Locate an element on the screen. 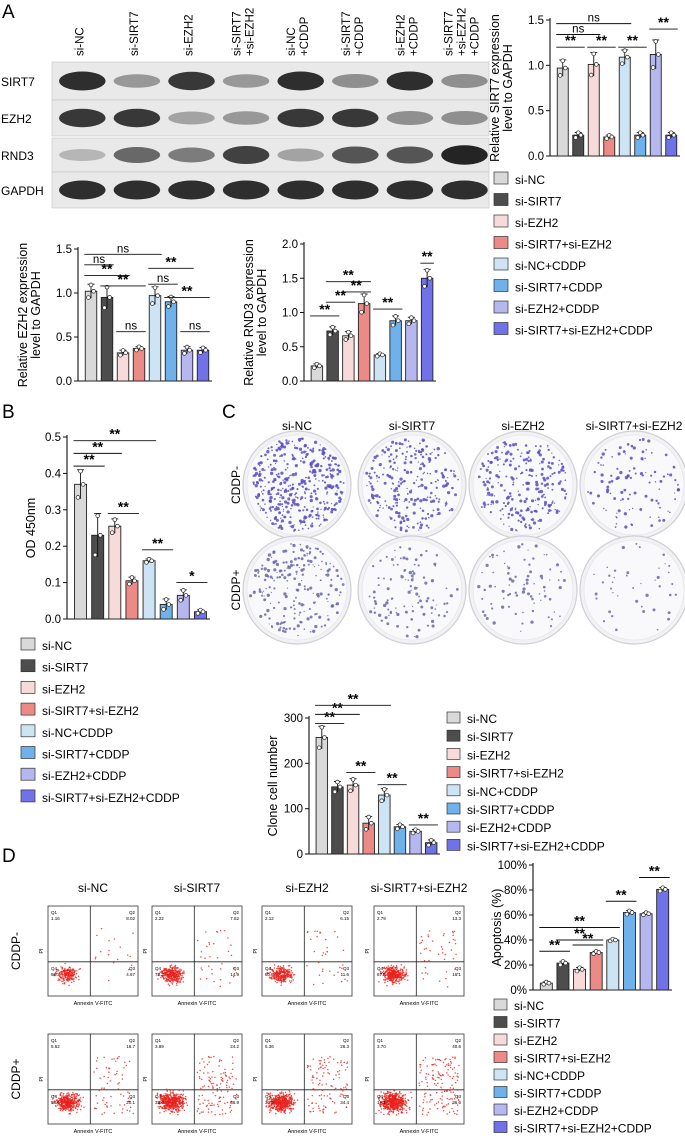 Image resolution: width=685 pixels, height=1138 pixels. quadrant-value: 3.89 is located at coordinates (159, 1046).